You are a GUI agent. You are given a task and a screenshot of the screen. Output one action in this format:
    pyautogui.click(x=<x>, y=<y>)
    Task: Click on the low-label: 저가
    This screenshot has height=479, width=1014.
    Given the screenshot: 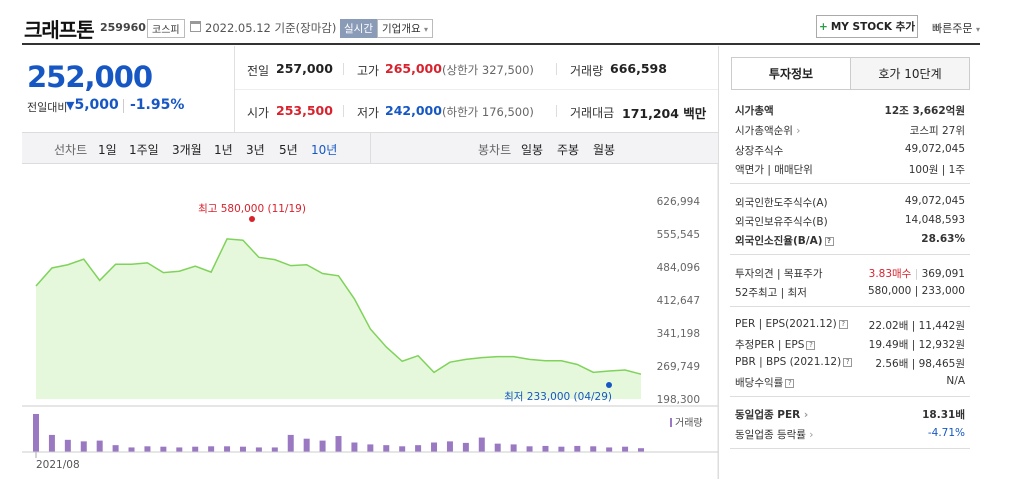 What is the action you would take?
    pyautogui.click(x=368, y=113)
    